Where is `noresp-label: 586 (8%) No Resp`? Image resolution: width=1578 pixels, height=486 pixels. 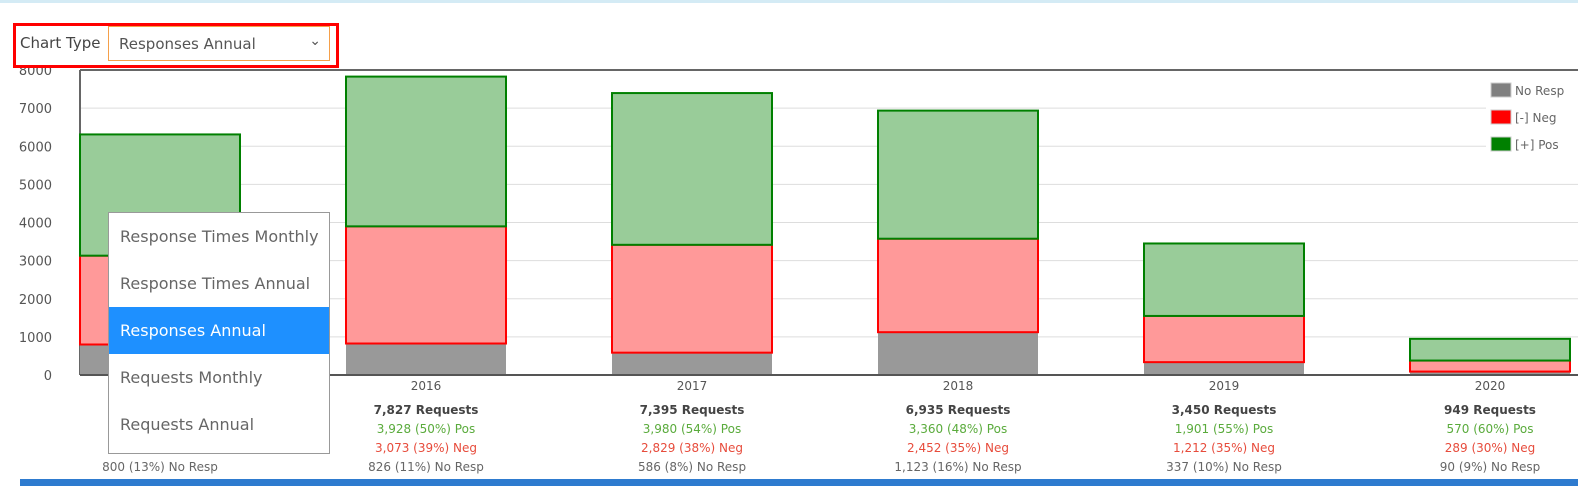 noresp-label: 586 (8%) No Resp is located at coordinates (692, 467).